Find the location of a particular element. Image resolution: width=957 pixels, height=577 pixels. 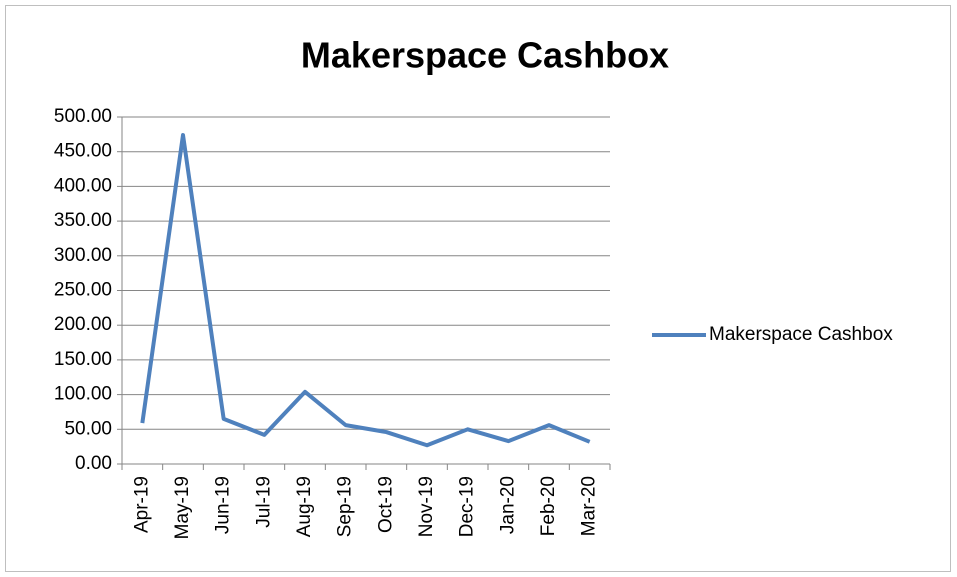

x-tick-label: Dec-19 is located at coordinates (467, 506).